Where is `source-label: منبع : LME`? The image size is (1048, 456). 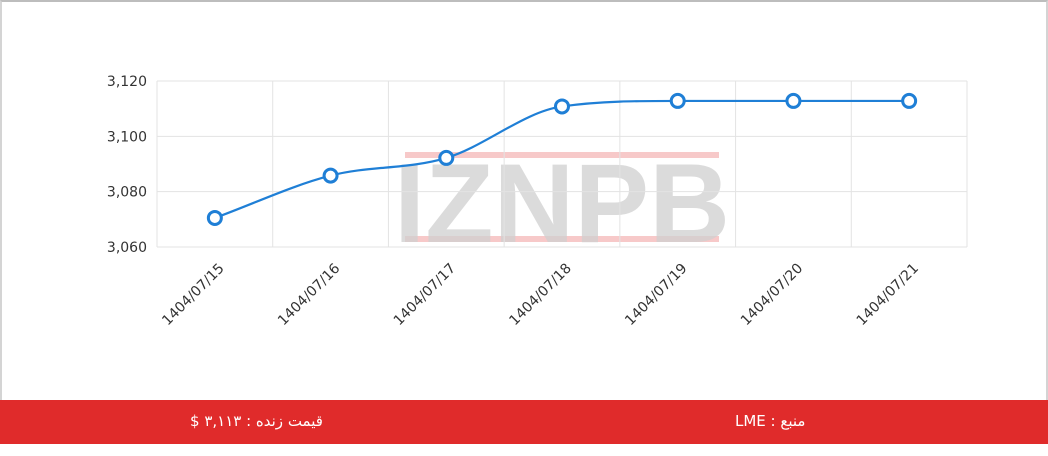 source-label: منبع : LME is located at coordinates (770, 421).